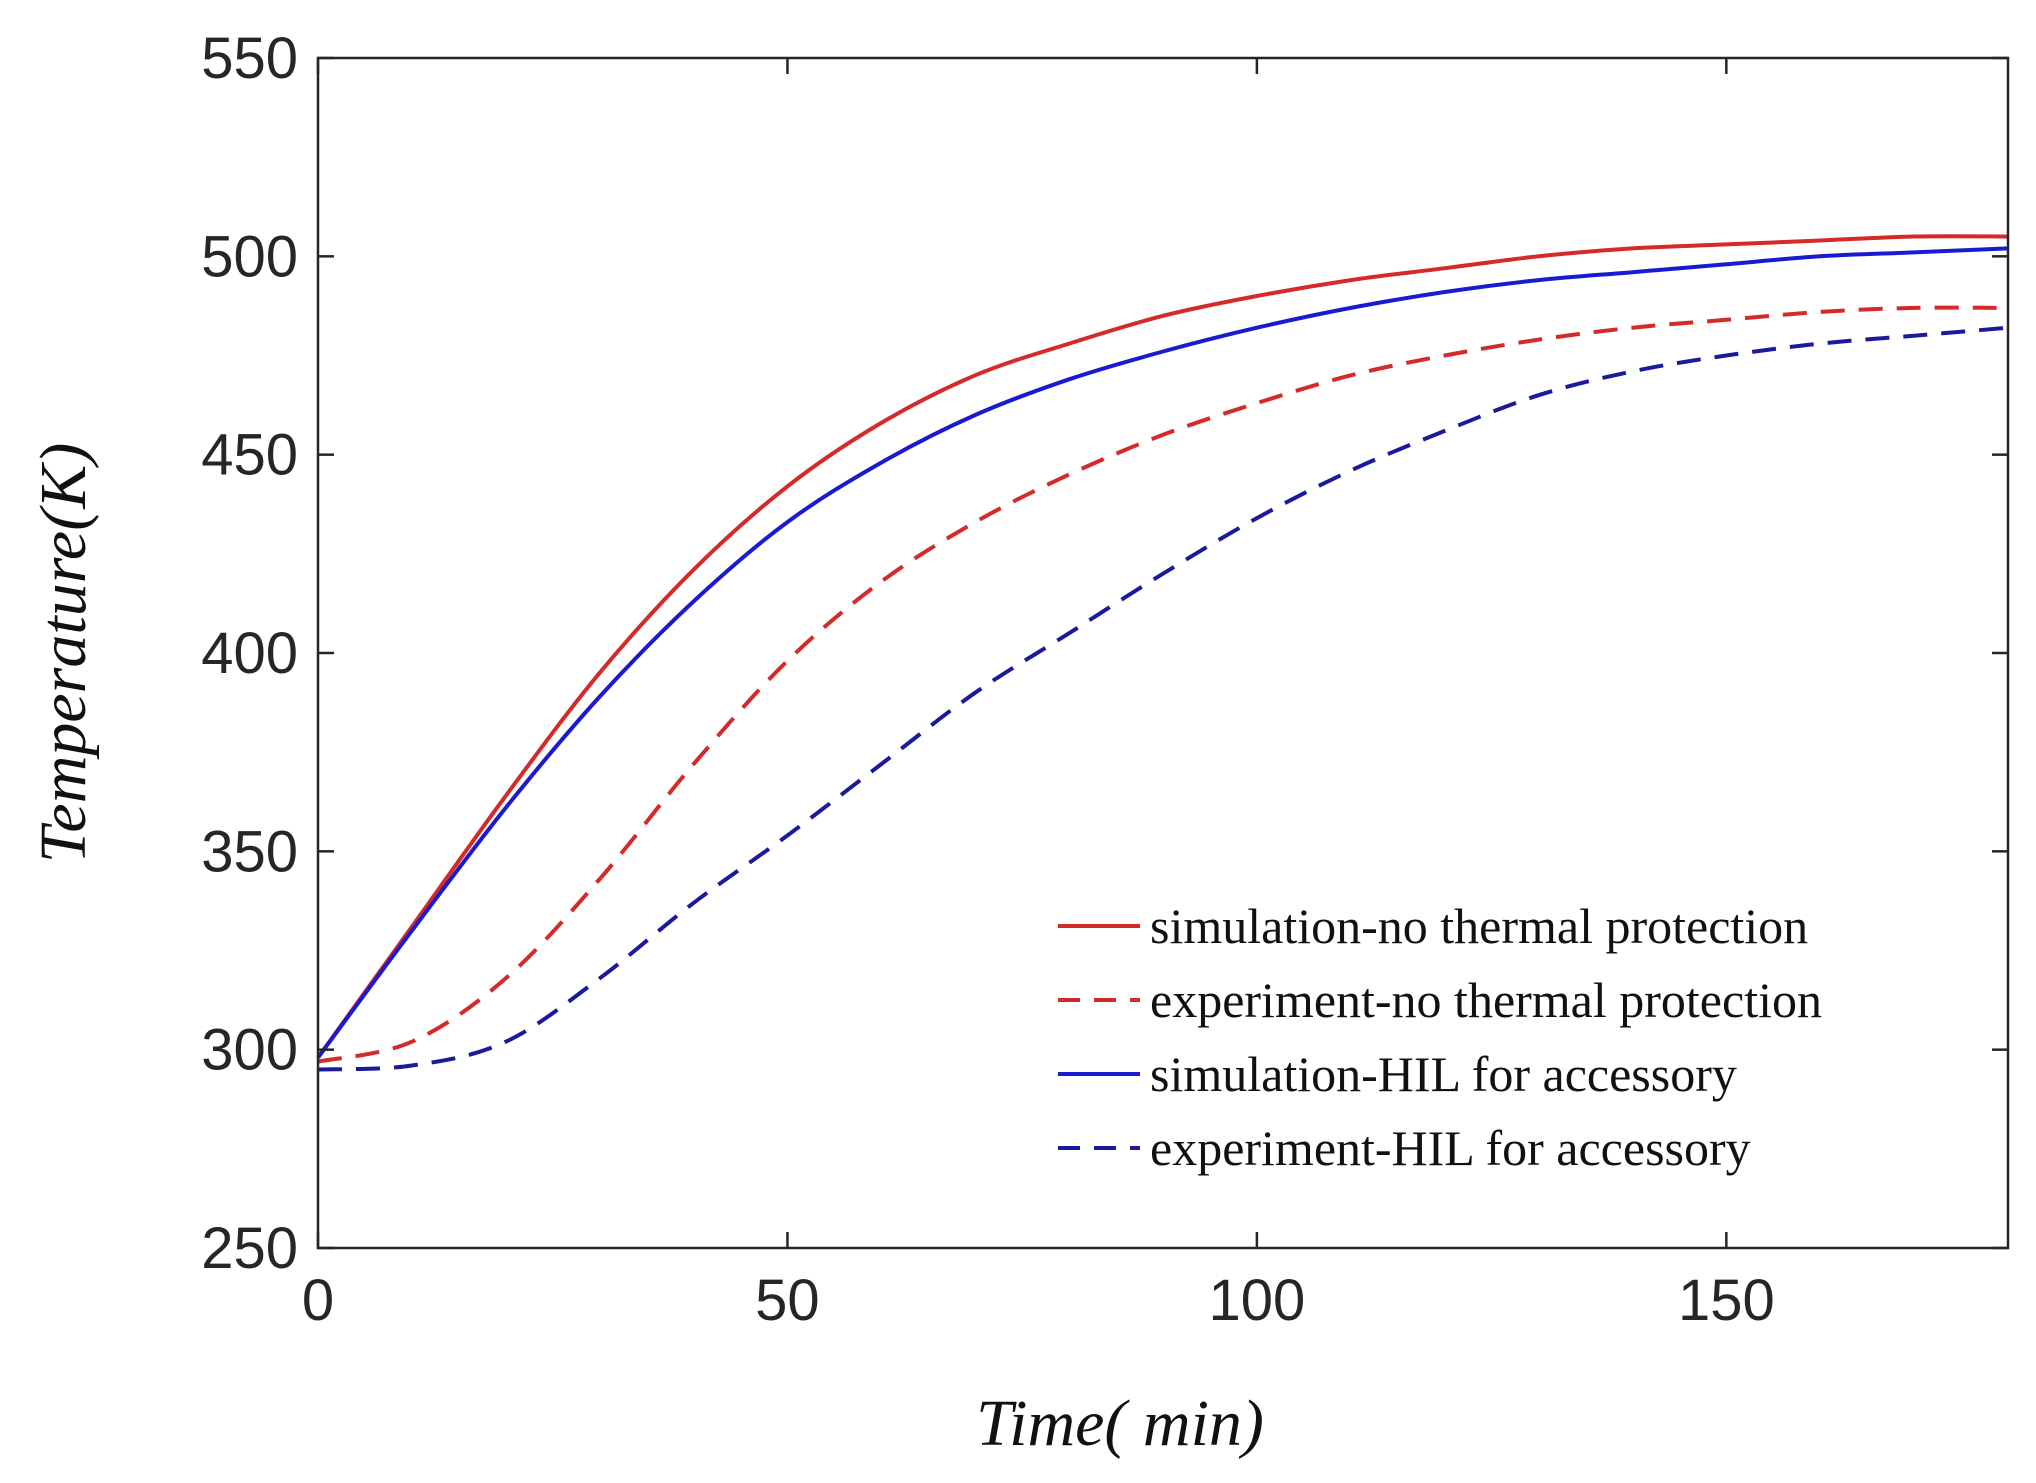 This screenshot has height=1483, width=2036. I want to click on x-tick-label: 50, so click(787, 1300).